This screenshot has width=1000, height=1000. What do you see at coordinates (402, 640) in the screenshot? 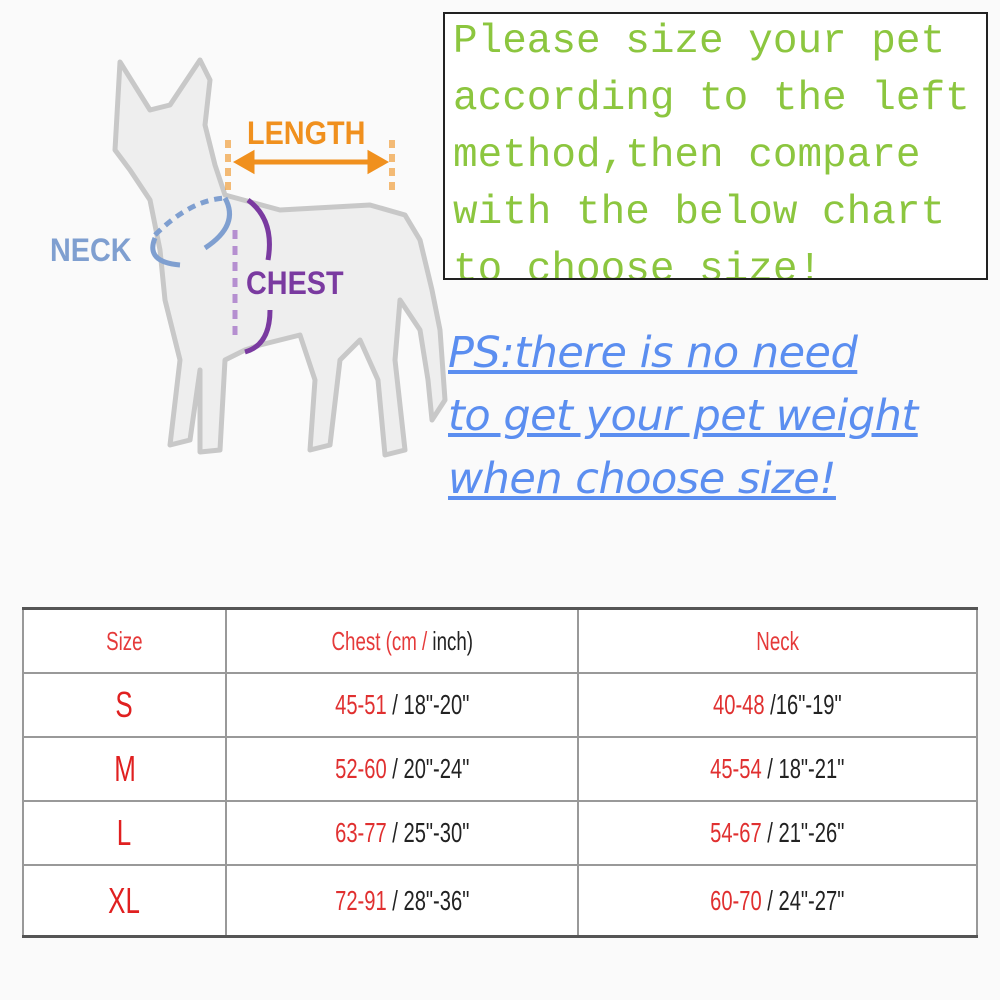
I see `header-chest: Chest (cm / inch)` at bounding box center [402, 640].